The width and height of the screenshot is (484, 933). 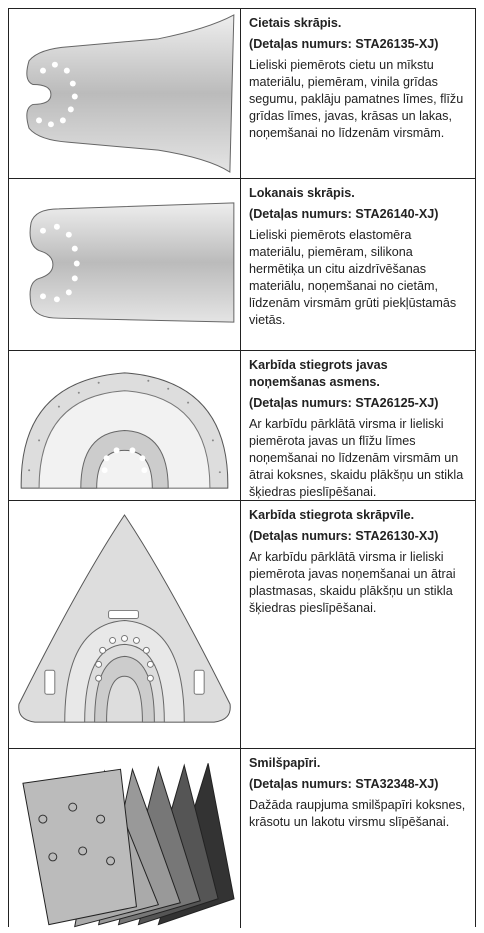 What do you see at coordinates (124, 430) in the screenshot?
I see `grout-blade` at bounding box center [124, 430].